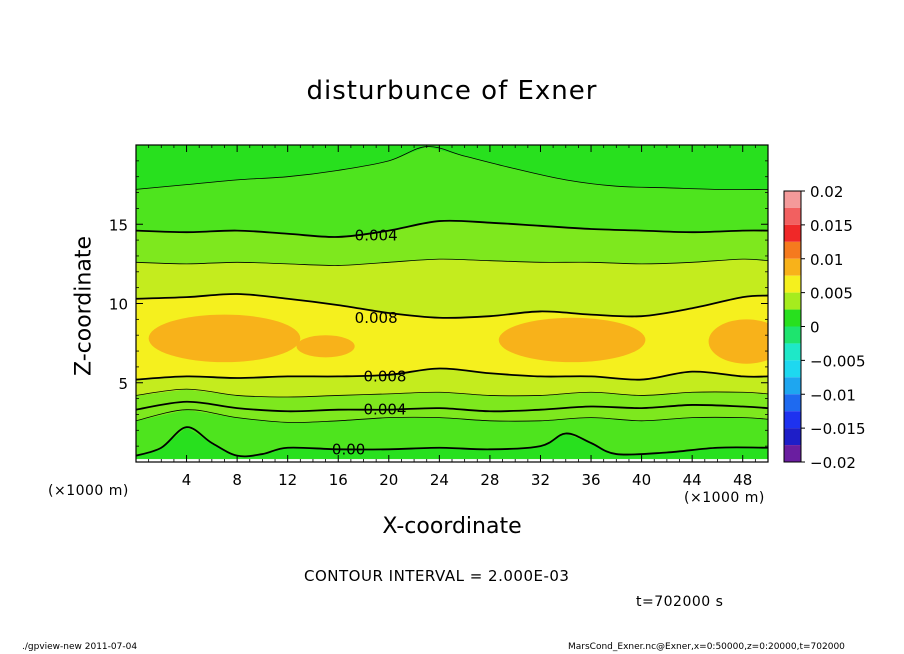 The height and width of the screenshot is (654, 904). I want to click on y-axis-label: Z-coordinate, so click(84, 306).